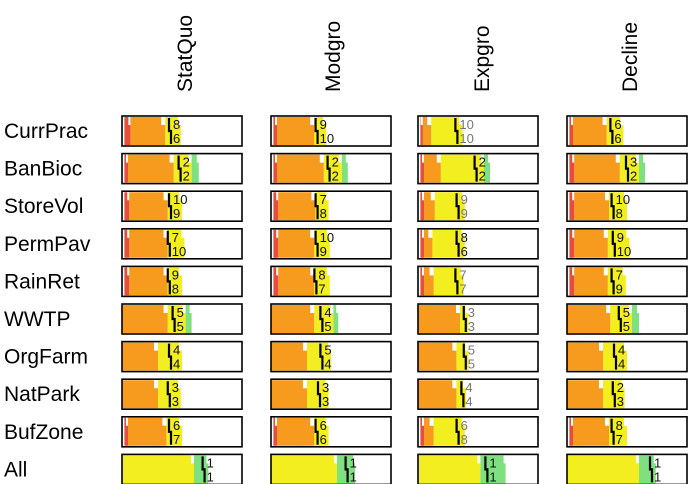 Image resolution: width=688 pixels, height=484 pixels. I want to click on cell-banbioc-expgro-orange-band, so click(432, 168).